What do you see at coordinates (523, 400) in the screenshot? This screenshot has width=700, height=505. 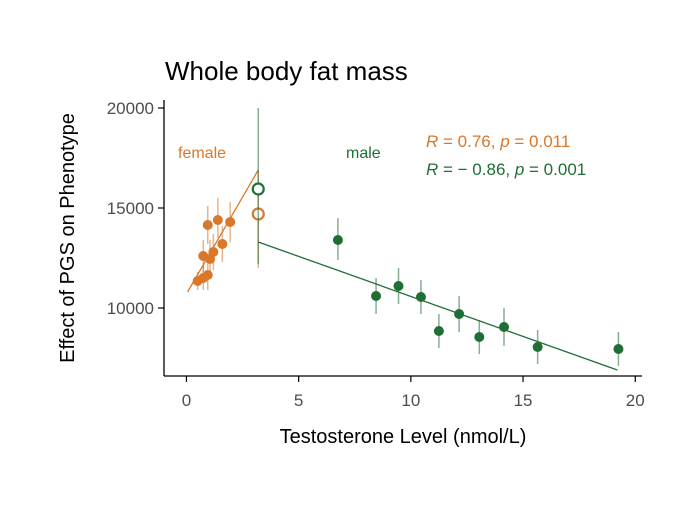 I see `x-tick-label: 15` at bounding box center [523, 400].